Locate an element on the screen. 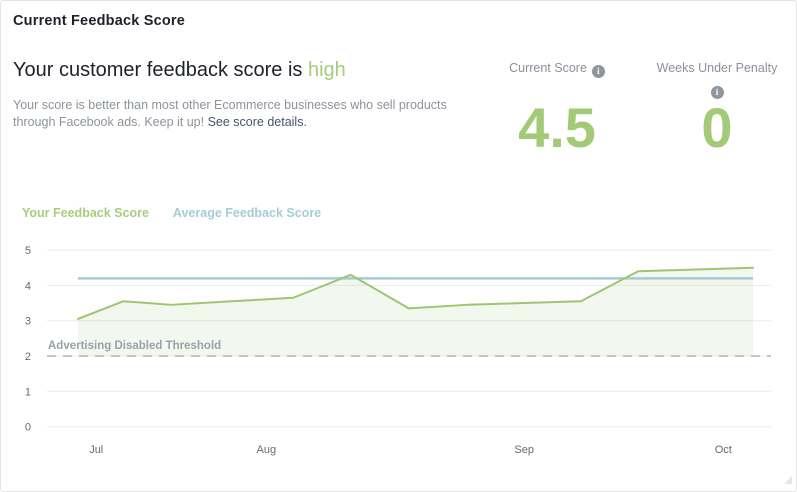 This screenshot has height=492, width=797. headline: Your customer feedback score is high is located at coordinates (179, 70).